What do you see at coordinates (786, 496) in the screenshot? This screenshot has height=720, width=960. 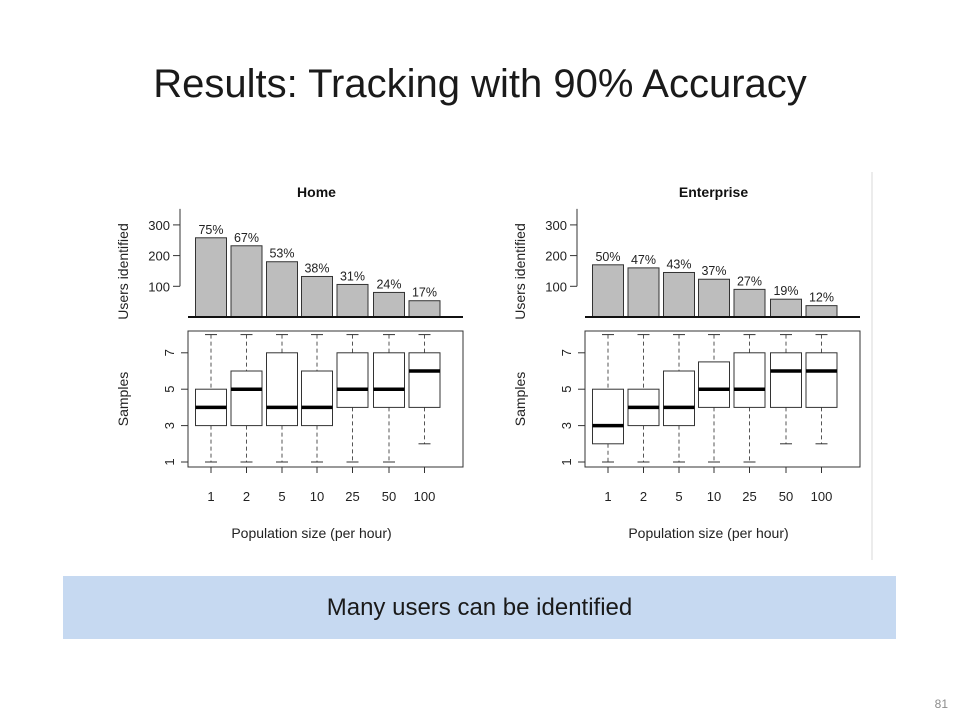 I see `enterprise-box-xtick-label: 50` at bounding box center [786, 496].